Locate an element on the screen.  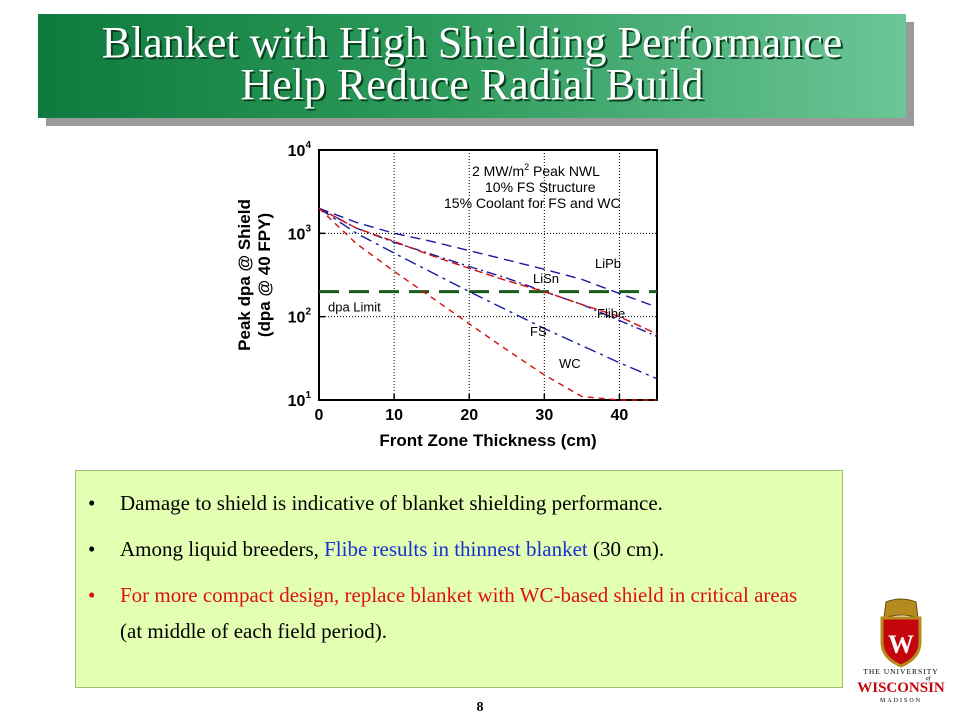
series-label-fs: FS is located at coordinates (538, 331).